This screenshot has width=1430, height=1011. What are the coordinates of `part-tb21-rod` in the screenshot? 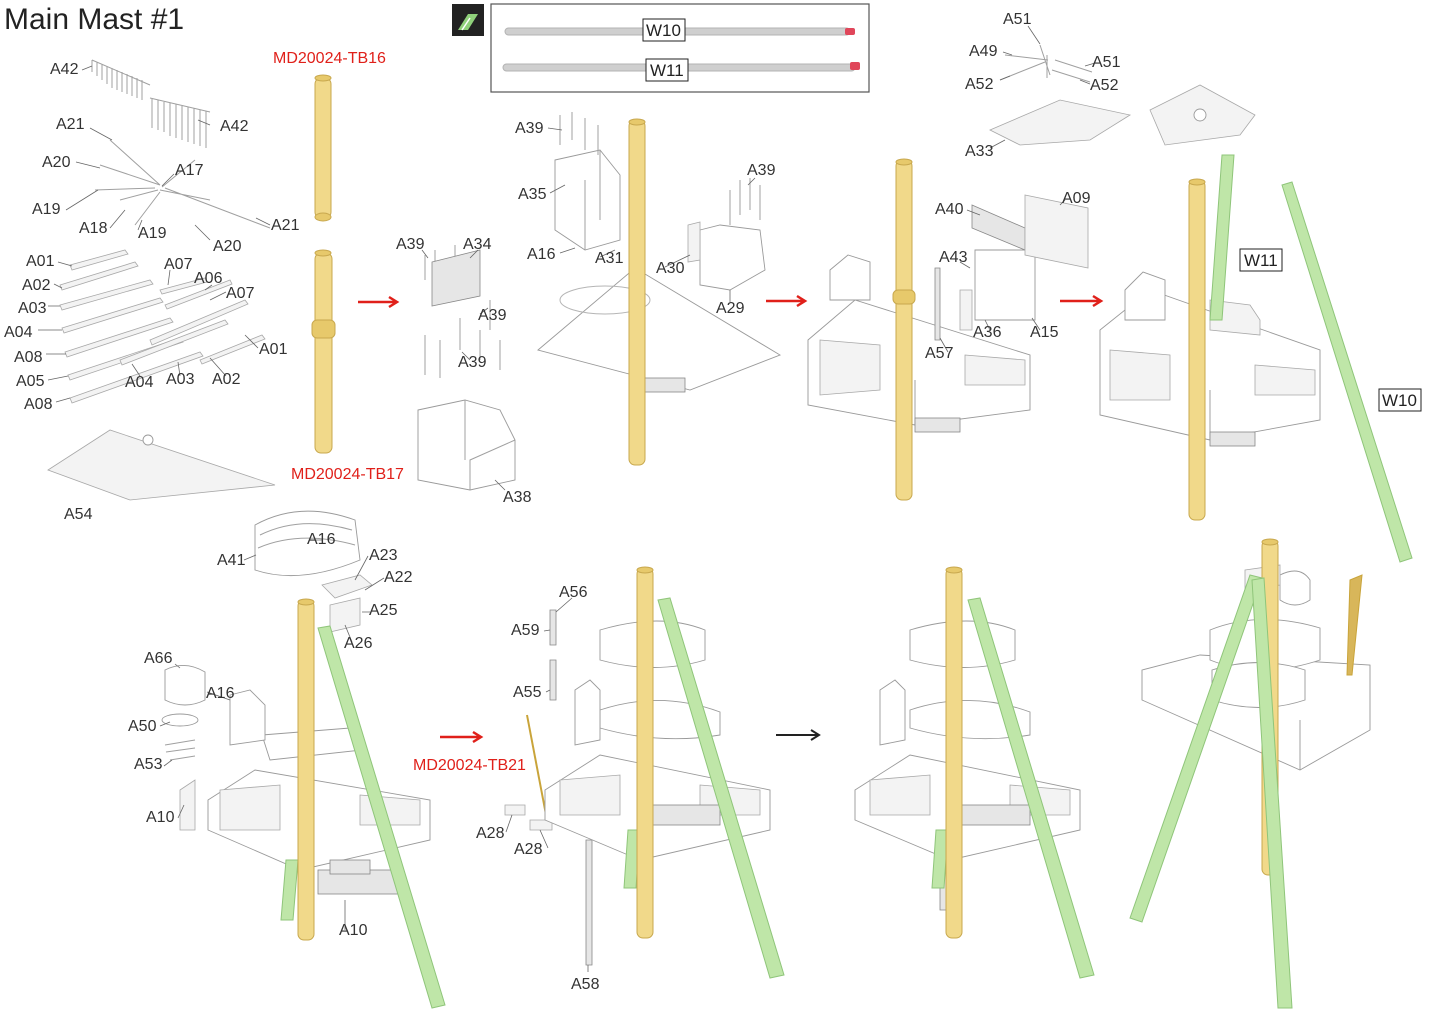 It's located at (537, 767).